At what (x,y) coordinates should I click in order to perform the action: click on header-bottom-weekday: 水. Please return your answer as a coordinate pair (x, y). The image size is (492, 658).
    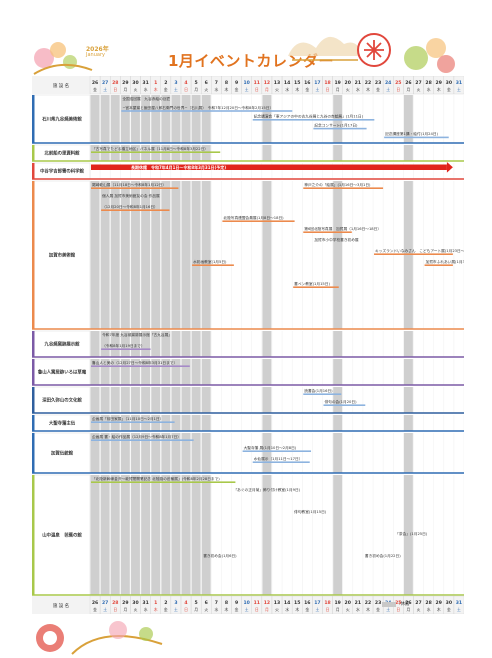
    Looking at the image, I should click on (216, 609).